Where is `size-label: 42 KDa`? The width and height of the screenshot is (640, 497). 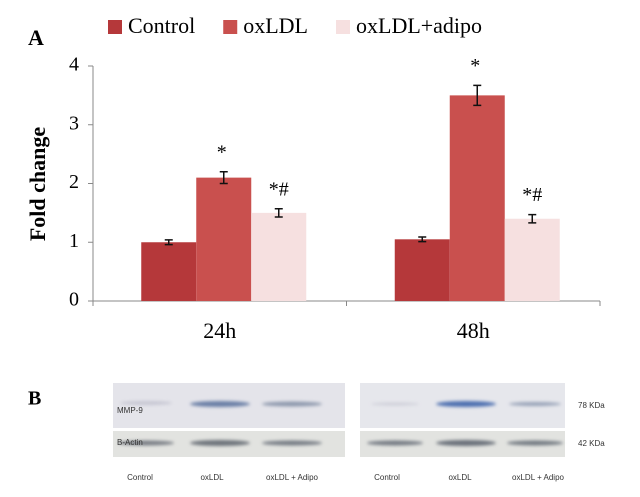 size-label: 42 KDa is located at coordinates (591, 443).